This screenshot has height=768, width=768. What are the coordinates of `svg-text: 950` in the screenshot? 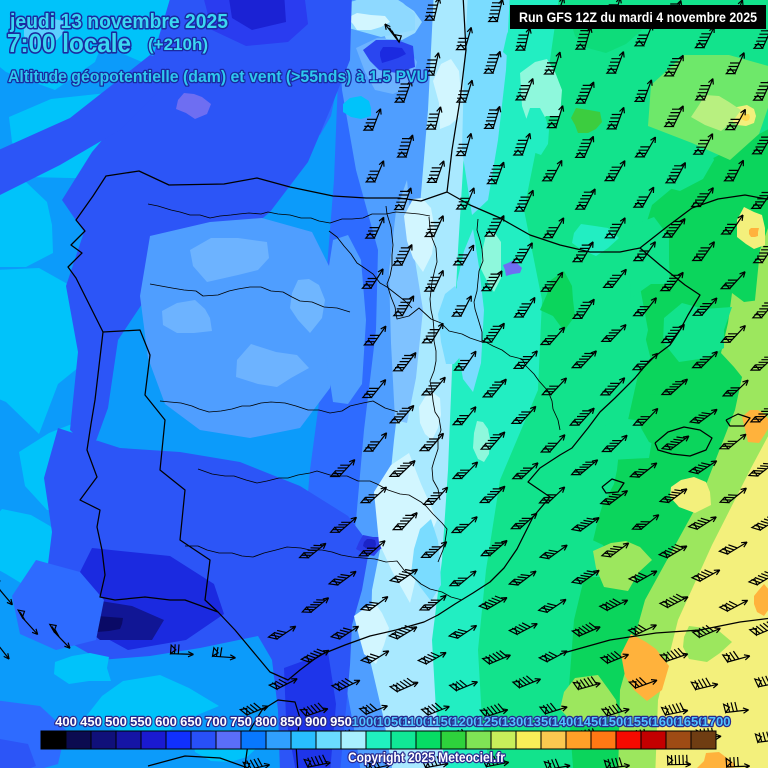 It's located at (341, 721).